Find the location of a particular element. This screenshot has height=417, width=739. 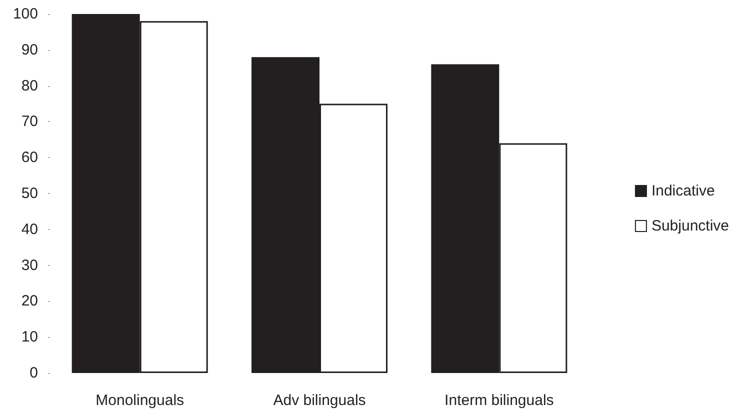

x-tick-label: Monolinguals is located at coordinates (140, 400).